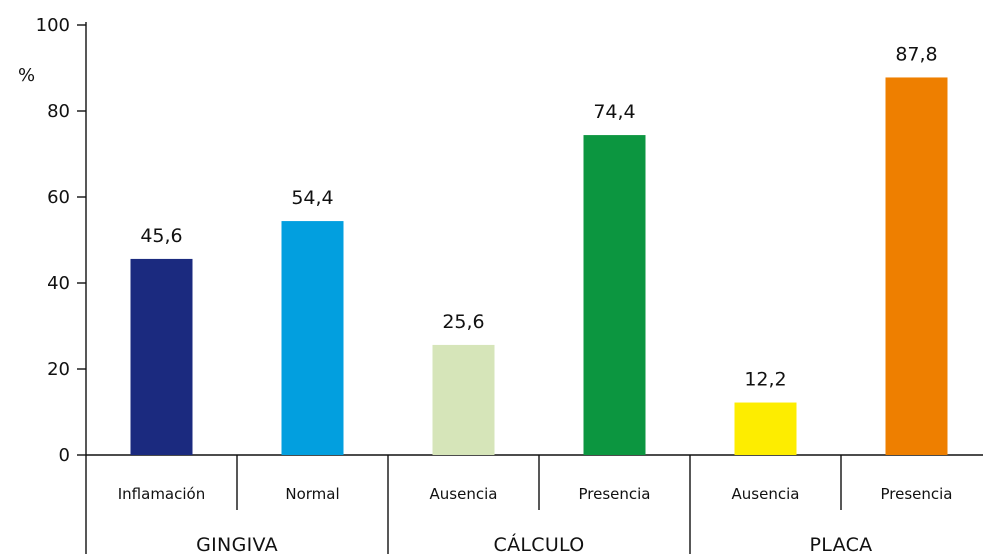 This screenshot has width=983, height=554. What do you see at coordinates (58, 197) in the screenshot?
I see `y-tick-label: 60` at bounding box center [58, 197].